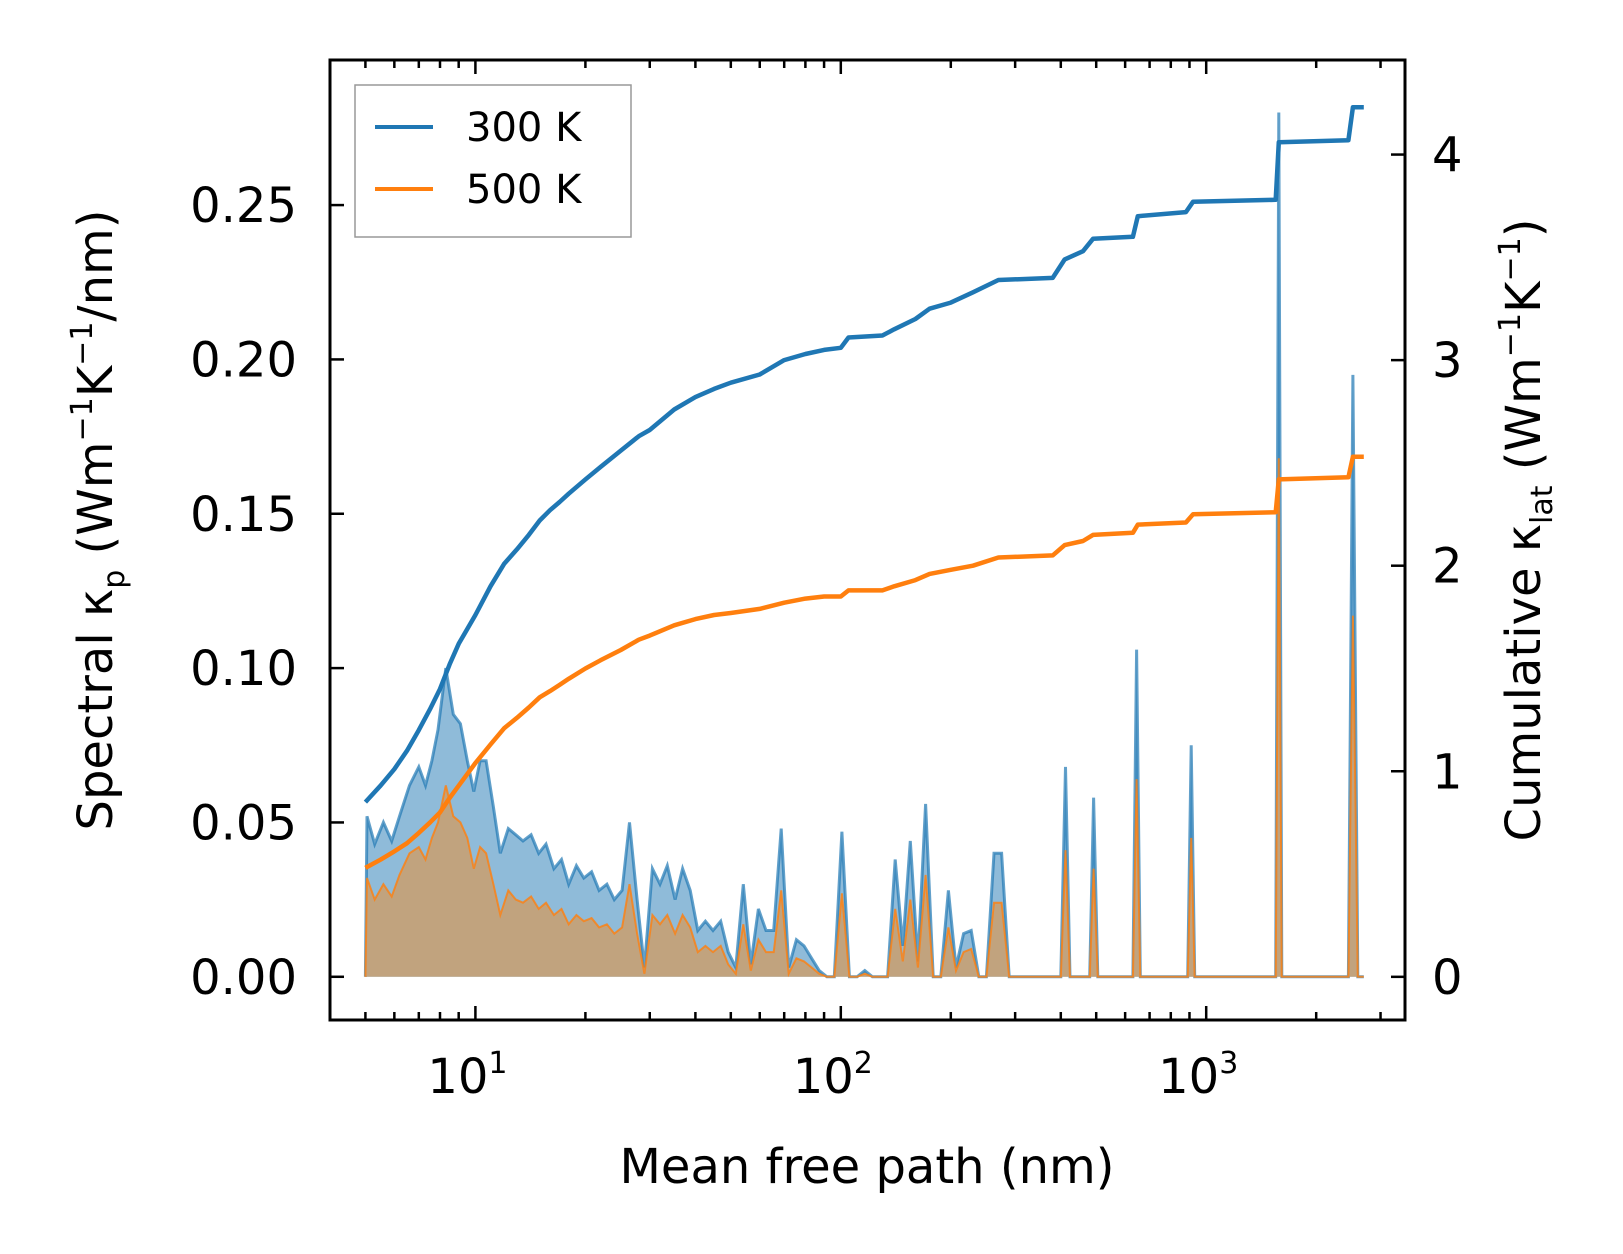  Describe the element at coordinates (1447, 567) in the screenshot. I see `right-y-tick-label: 2` at that location.